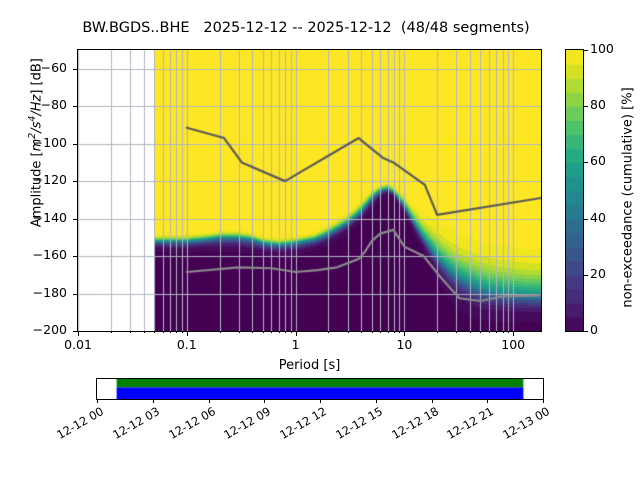 The width and height of the screenshot is (640, 480). What do you see at coordinates (598, 217) in the screenshot?
I see `colorbar-tick-label: 40` at bounding box center [598, 217].